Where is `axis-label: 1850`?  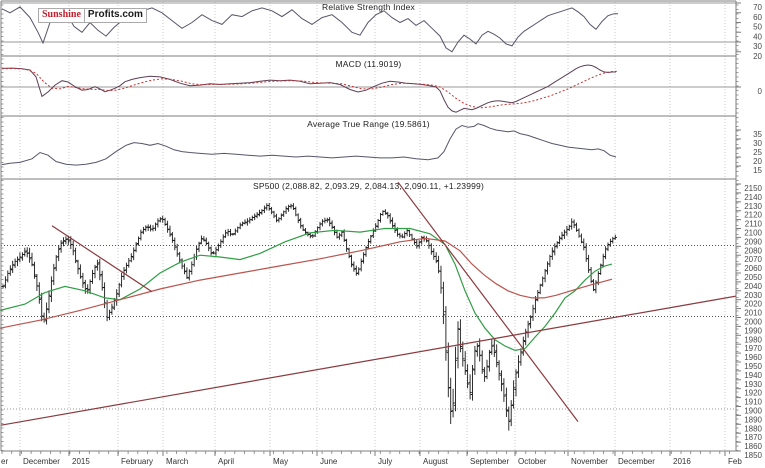
axis-label: 1850 is located at coordinates (753, 455).